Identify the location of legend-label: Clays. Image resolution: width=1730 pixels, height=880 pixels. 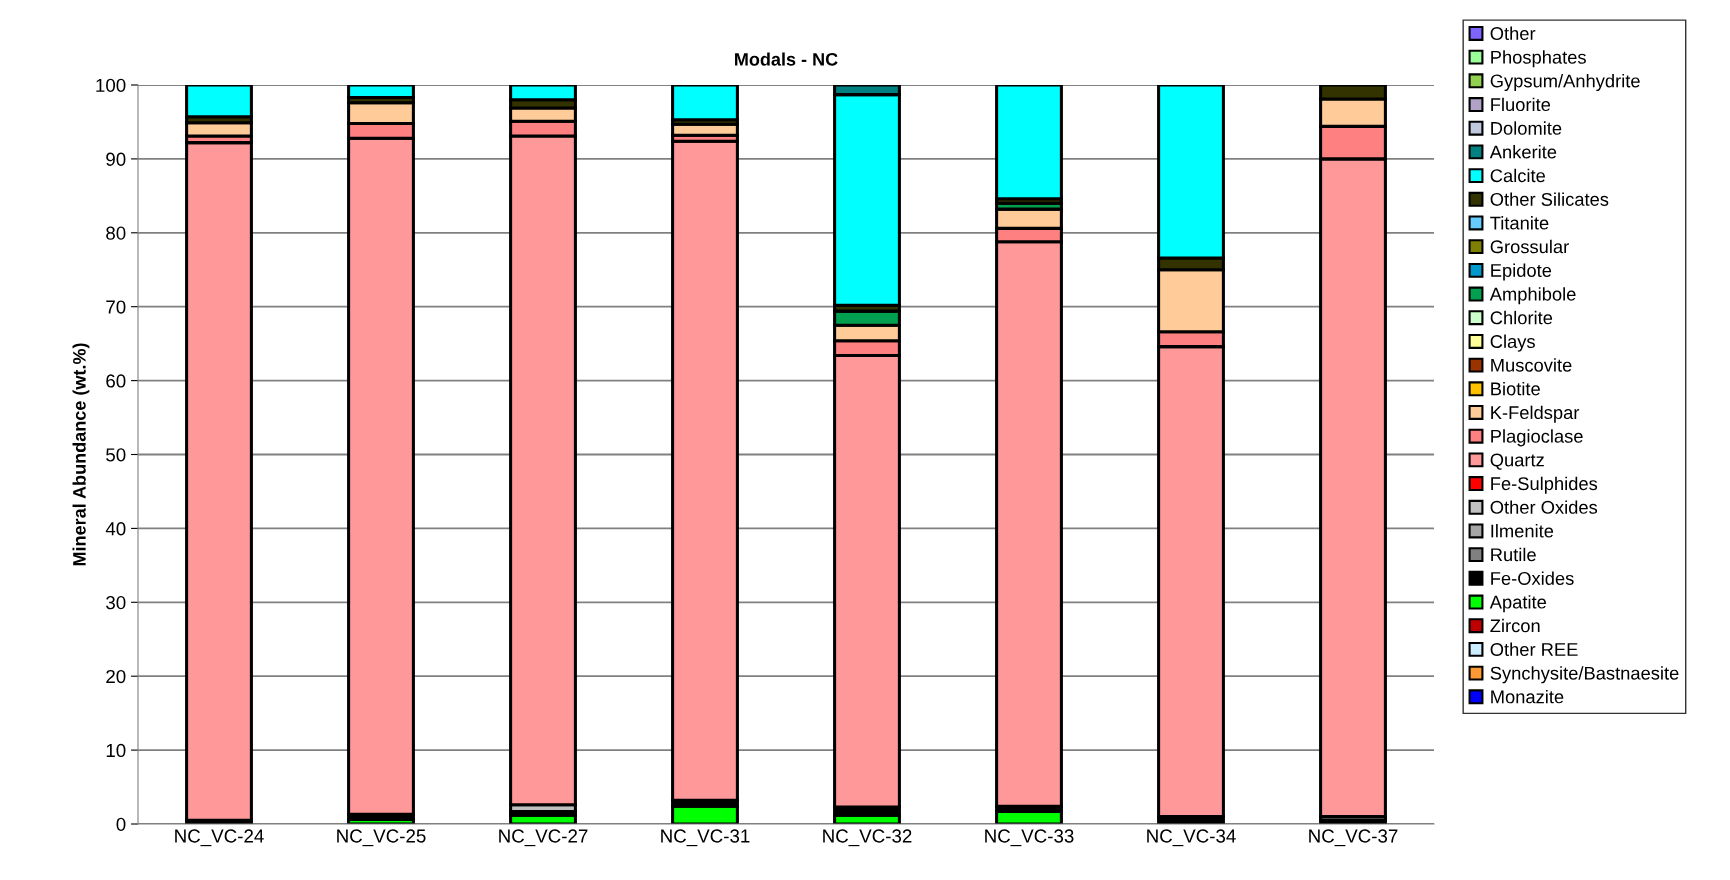
(1512, 343).